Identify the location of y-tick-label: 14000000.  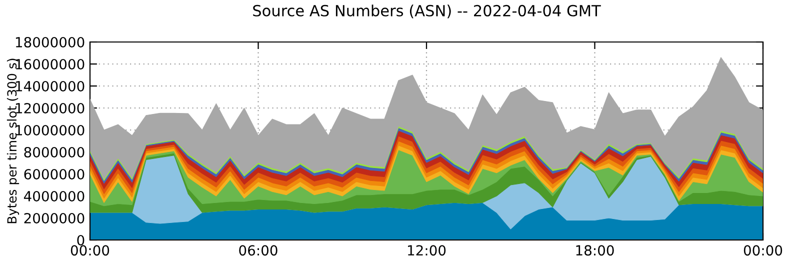
(50, 86).